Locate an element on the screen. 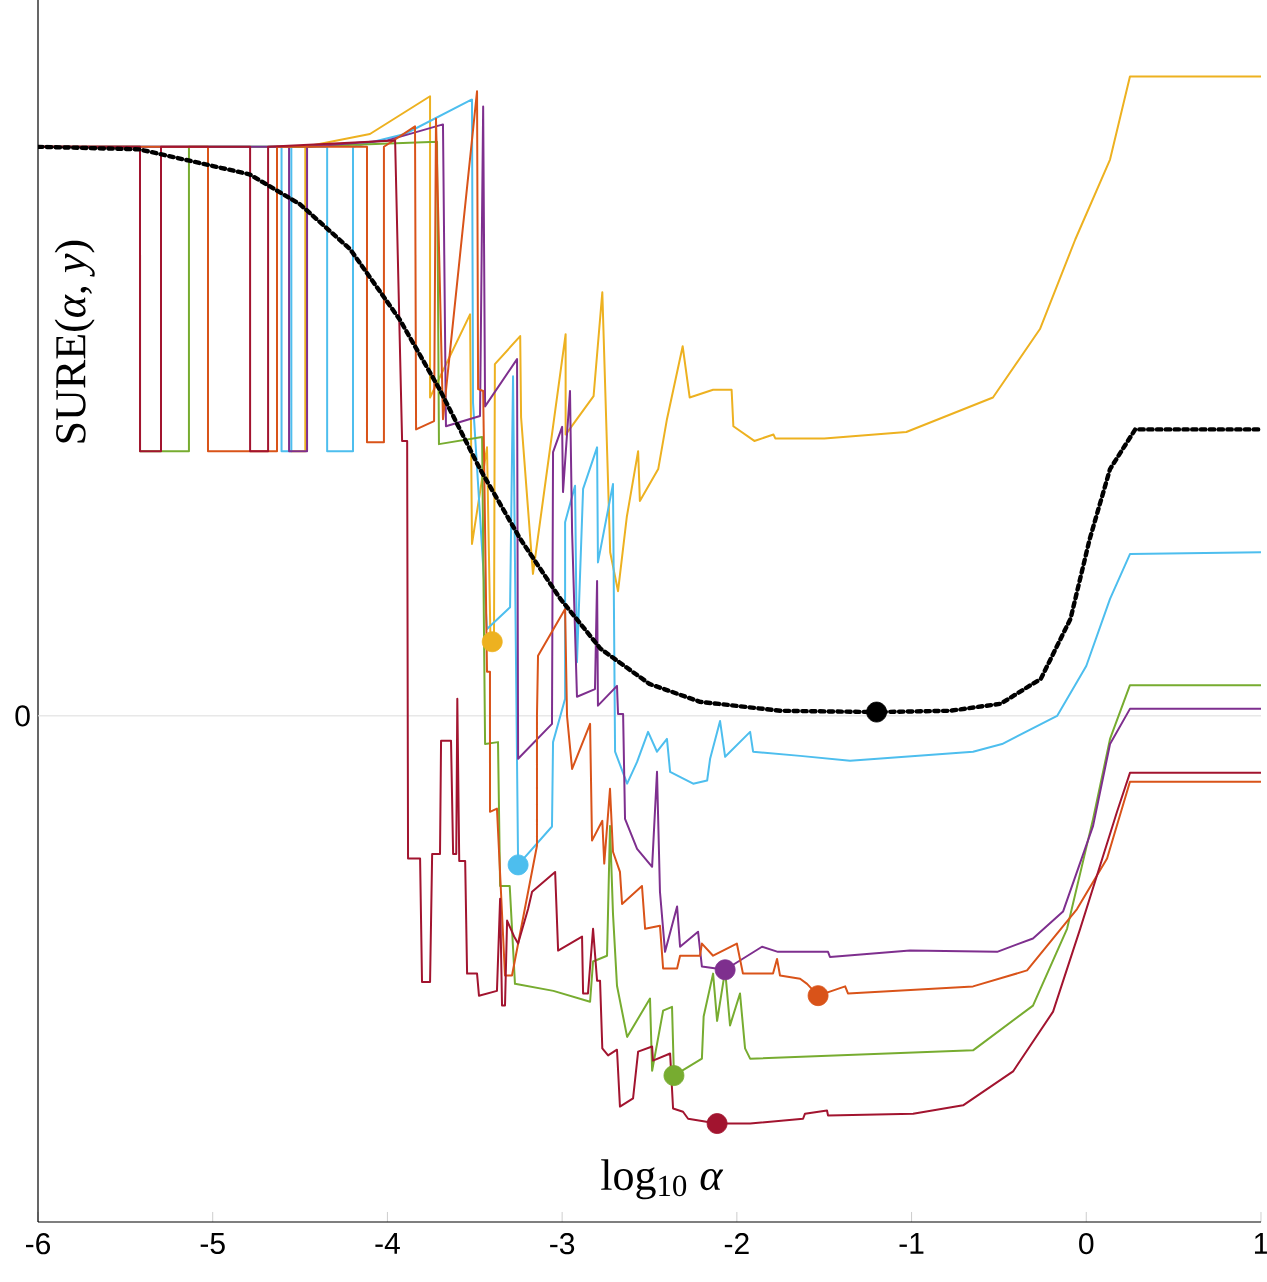 This screenshot has height=1282, width=1267. x-tick-label: -6 is located at coordinates (38, 1244).